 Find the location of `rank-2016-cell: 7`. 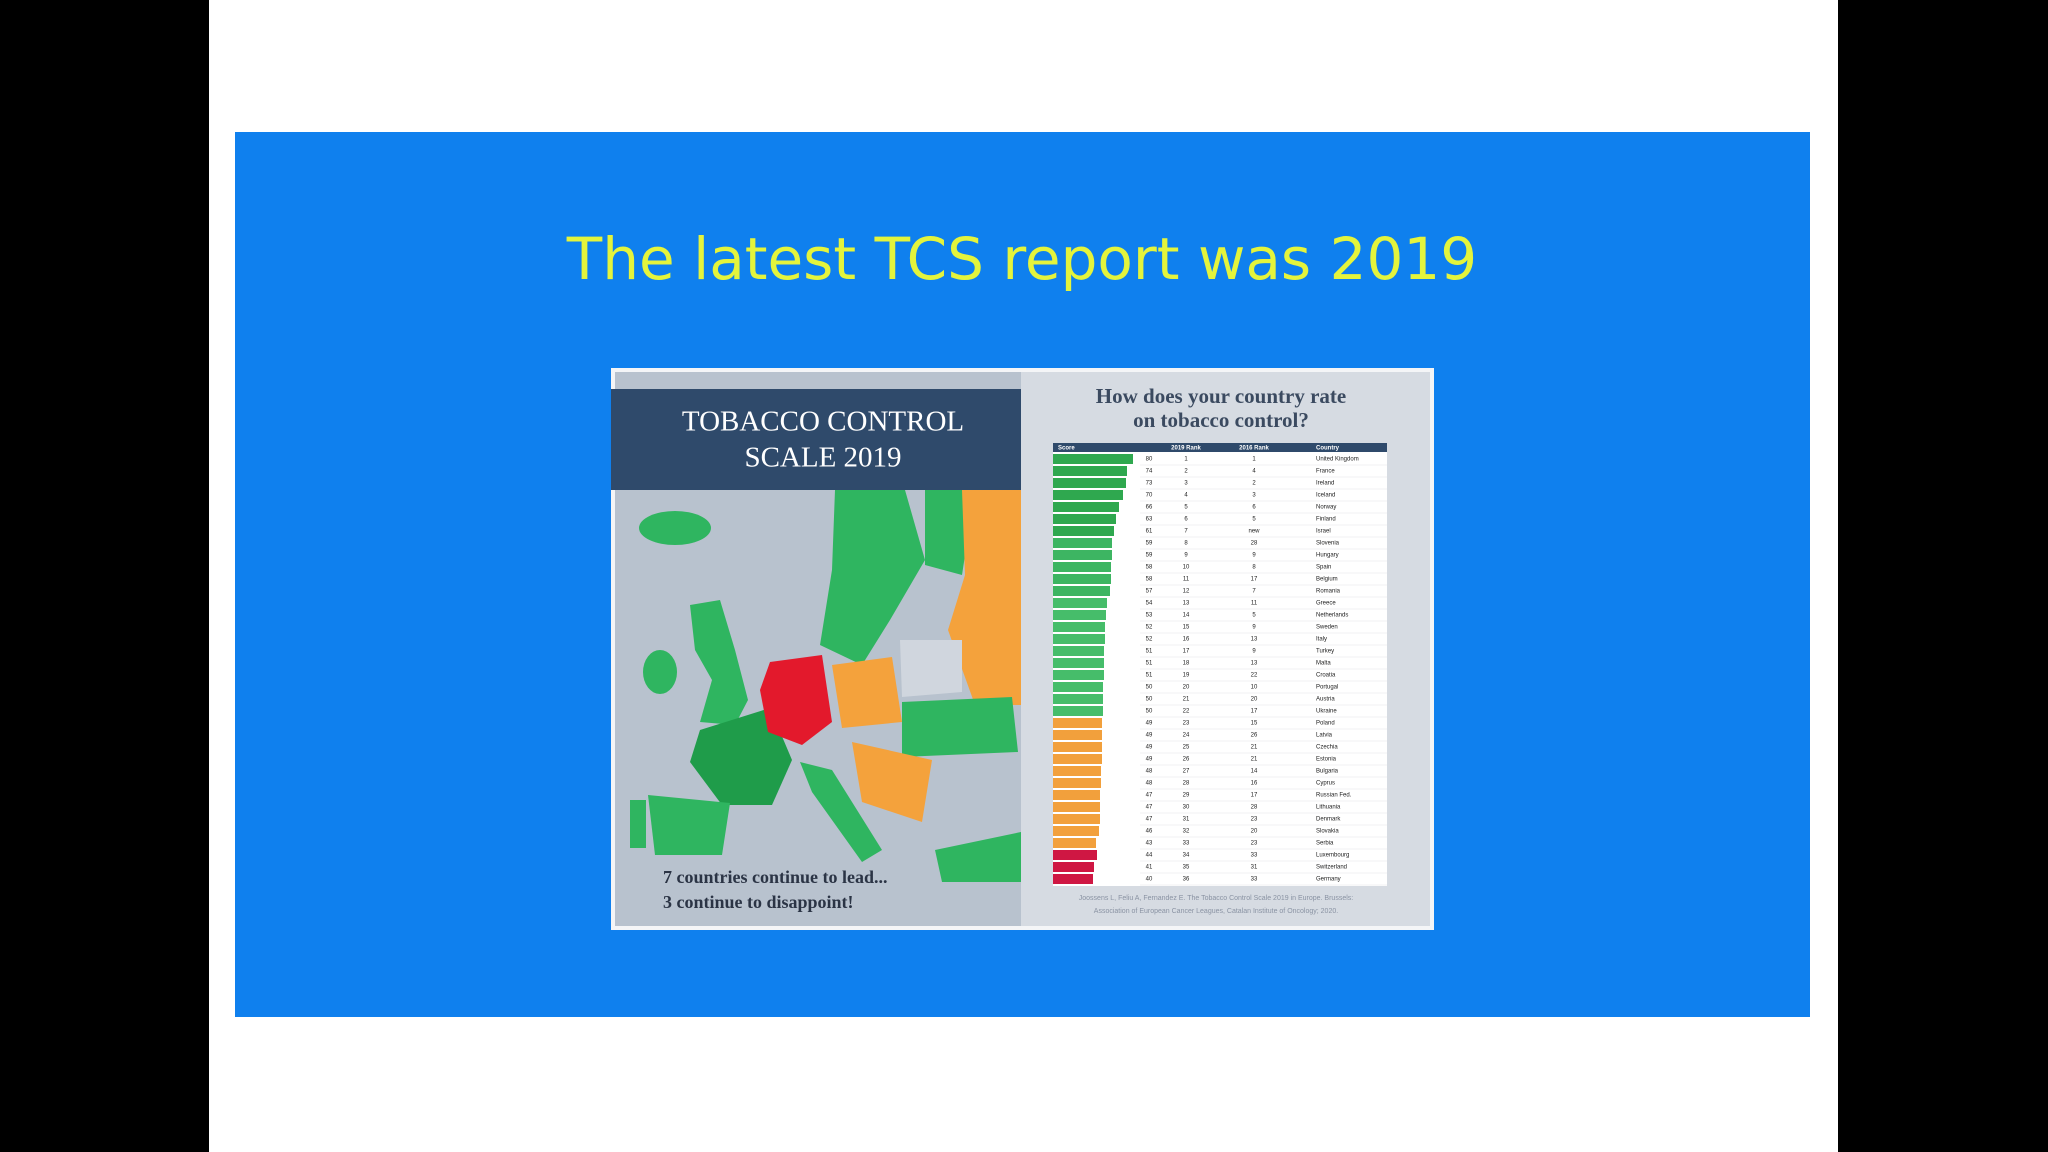

rank-2016-cell: 7 is located at coordinates (1254, 592).